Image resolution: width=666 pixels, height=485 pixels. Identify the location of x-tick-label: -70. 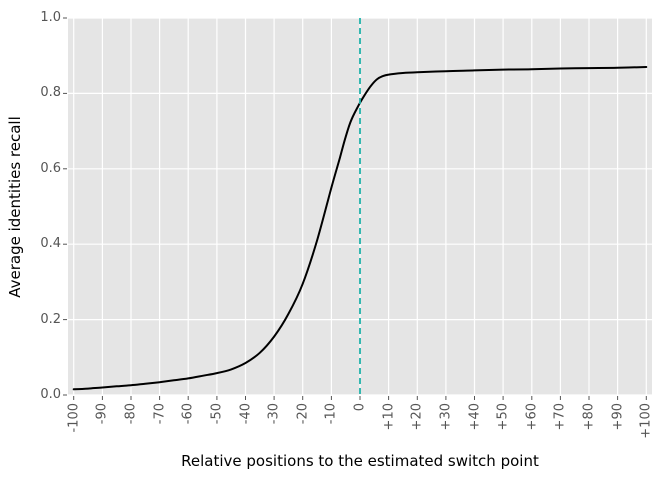
(160, 414).